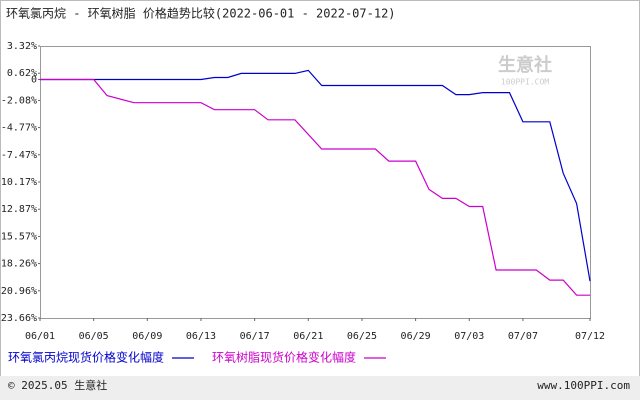 The image size is (640, 404). What do you see at coordinates (18, 318) in the screenshot?
I see `y-tick-label: -23.66%` at bounding box center [18, 318].